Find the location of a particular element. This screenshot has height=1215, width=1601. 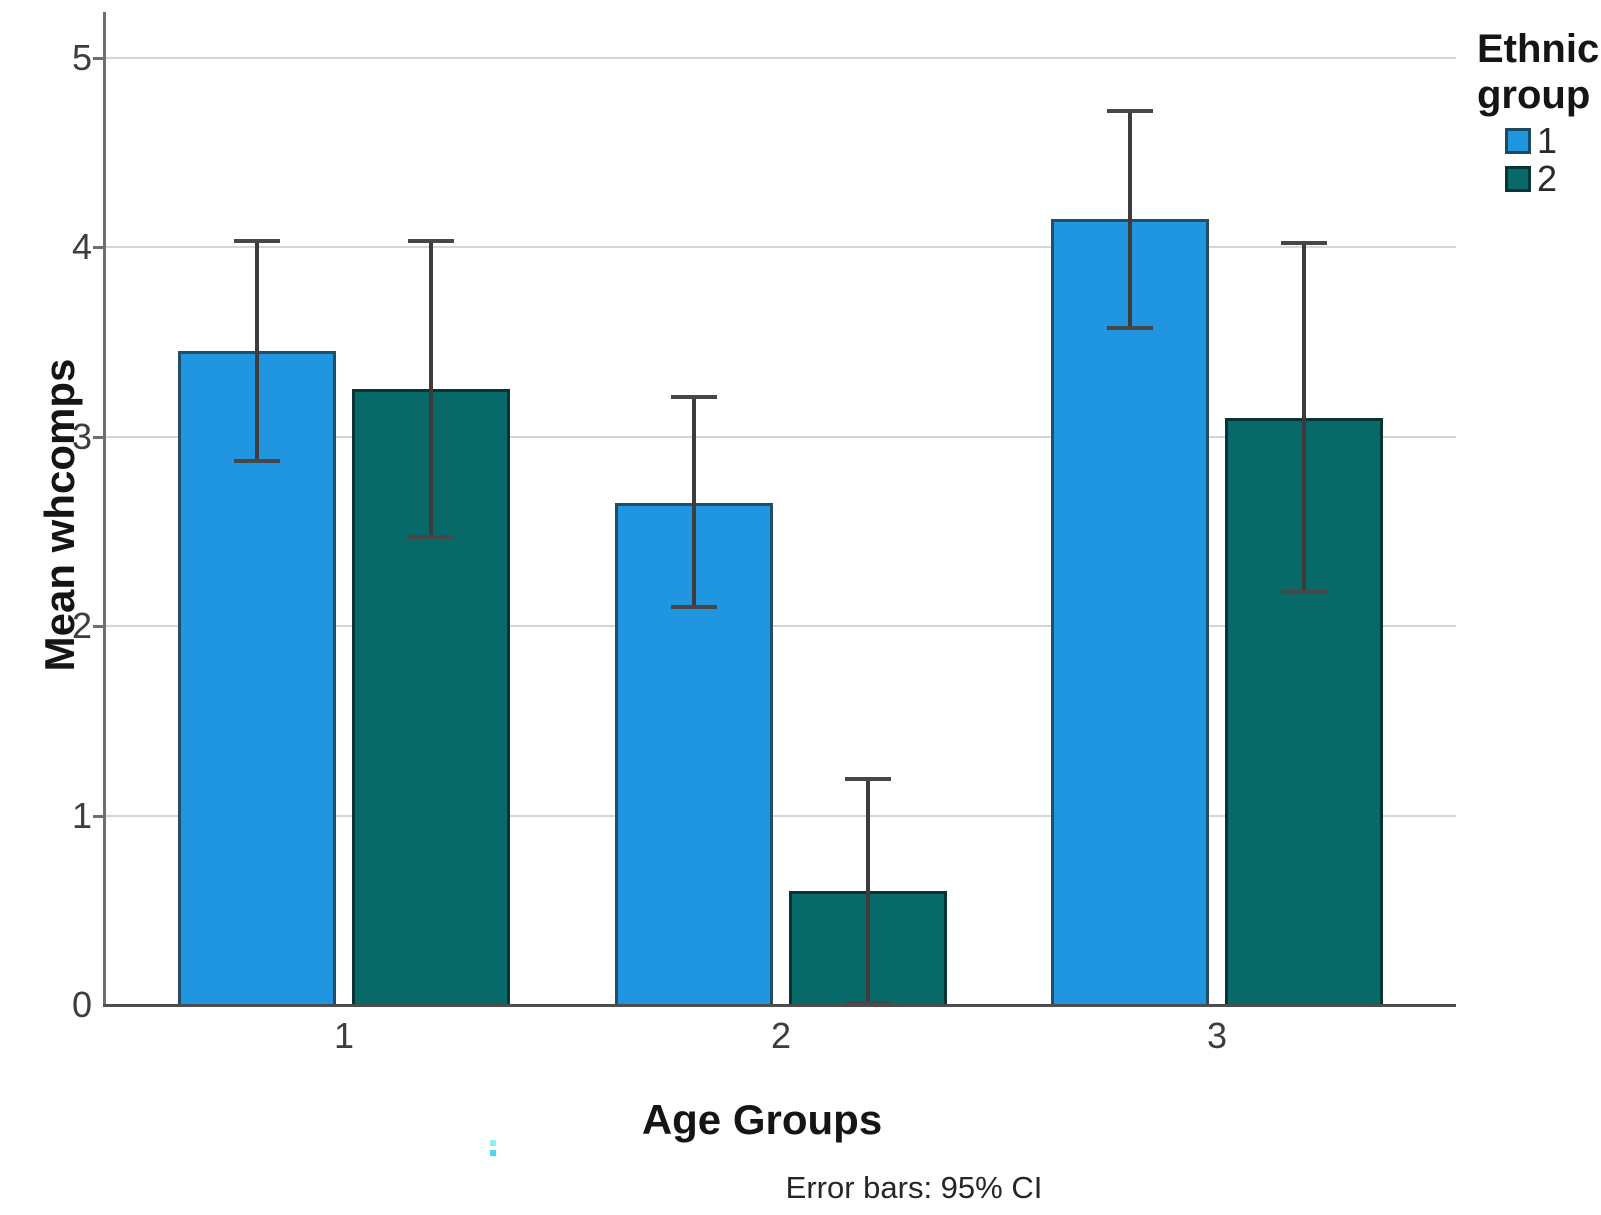

legend-entry-ethnic-2: 2 is located at coordinates (1553, 178).